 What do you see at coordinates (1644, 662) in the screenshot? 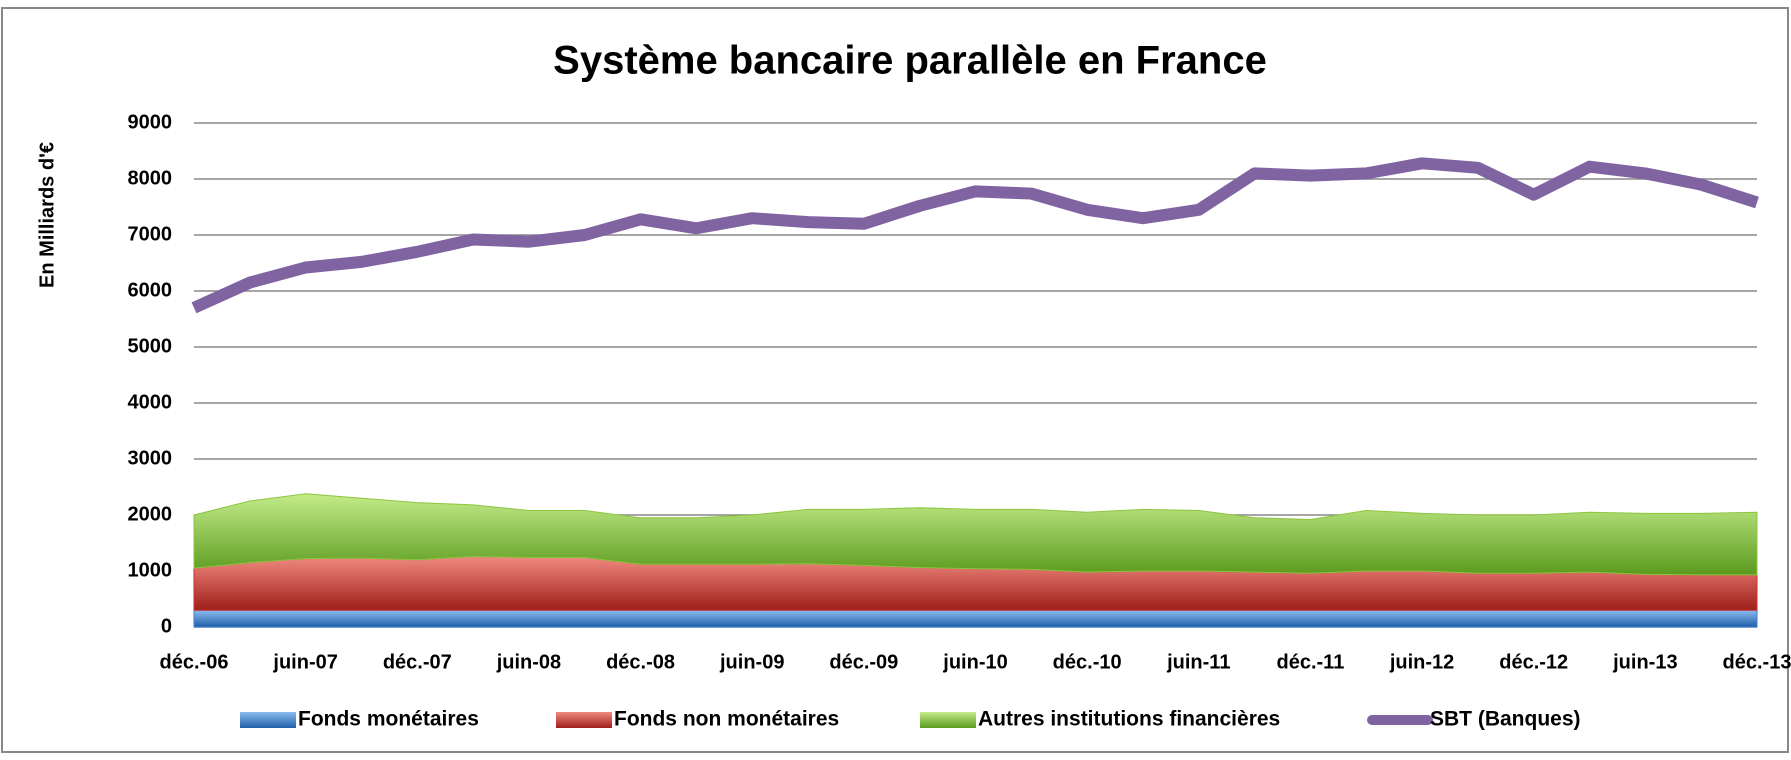
I see `x-tick-label: juin-13` at bounding box center [1644, 662].